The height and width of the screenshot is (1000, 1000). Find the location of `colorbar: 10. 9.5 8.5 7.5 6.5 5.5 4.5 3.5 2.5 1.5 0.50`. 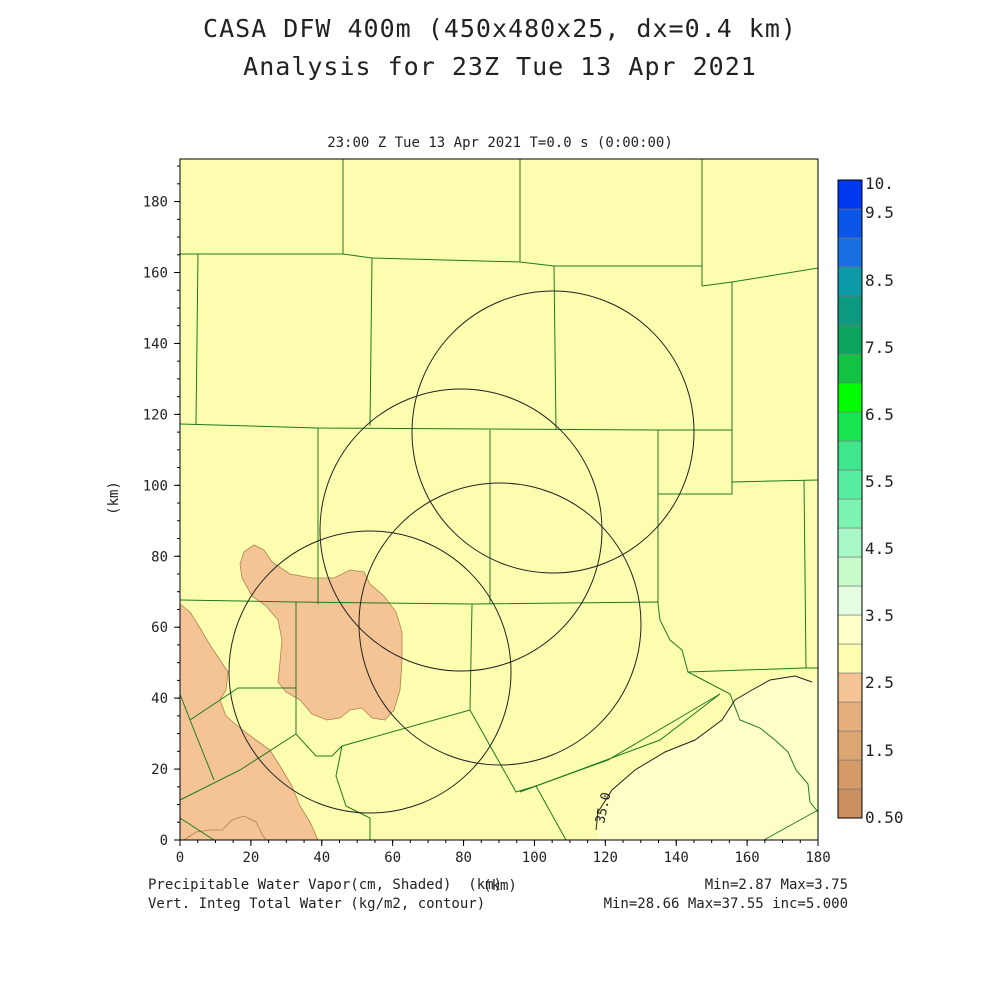

colorbar: 10. 9.5 8.5 7.5 6.5 5.5 4.5 3.5 2.5 1.5 0.50 is located at coordinates (870, 500).